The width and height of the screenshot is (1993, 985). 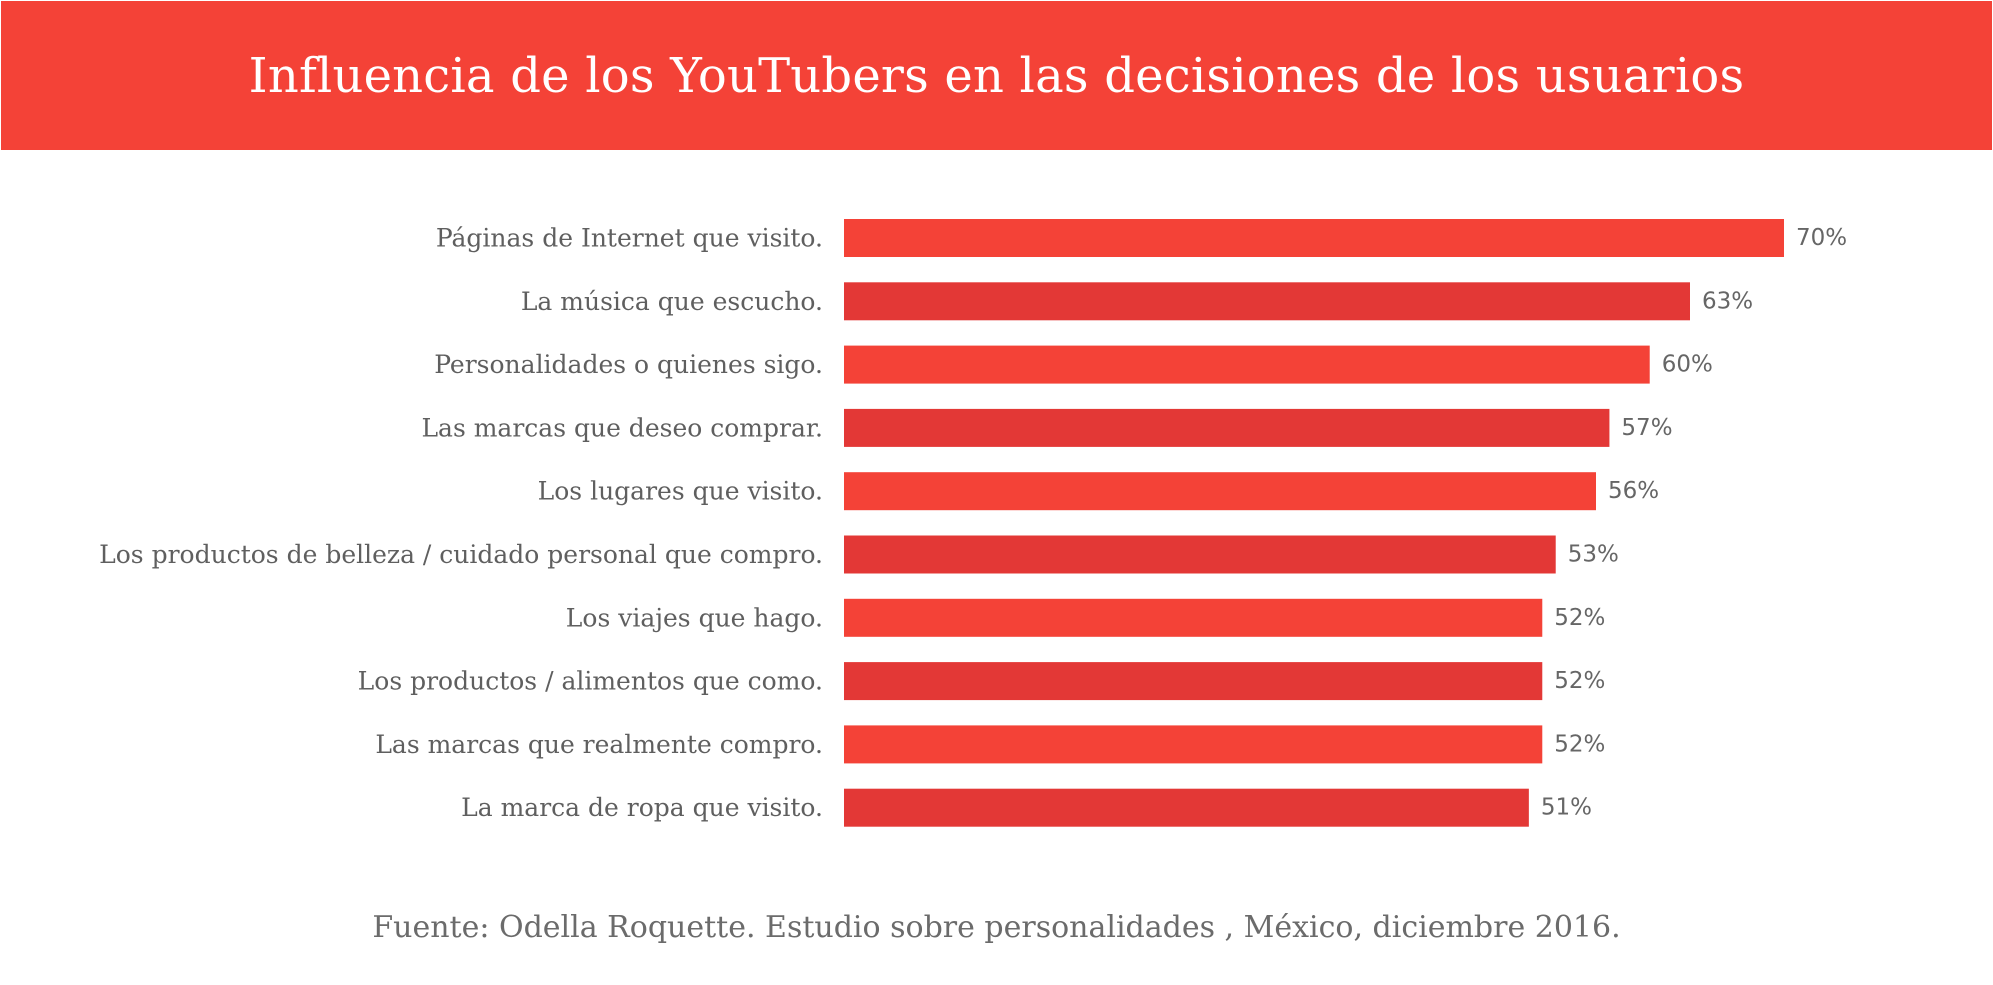 I want to click on value-label: 63%, so click(x=1727, y=301).